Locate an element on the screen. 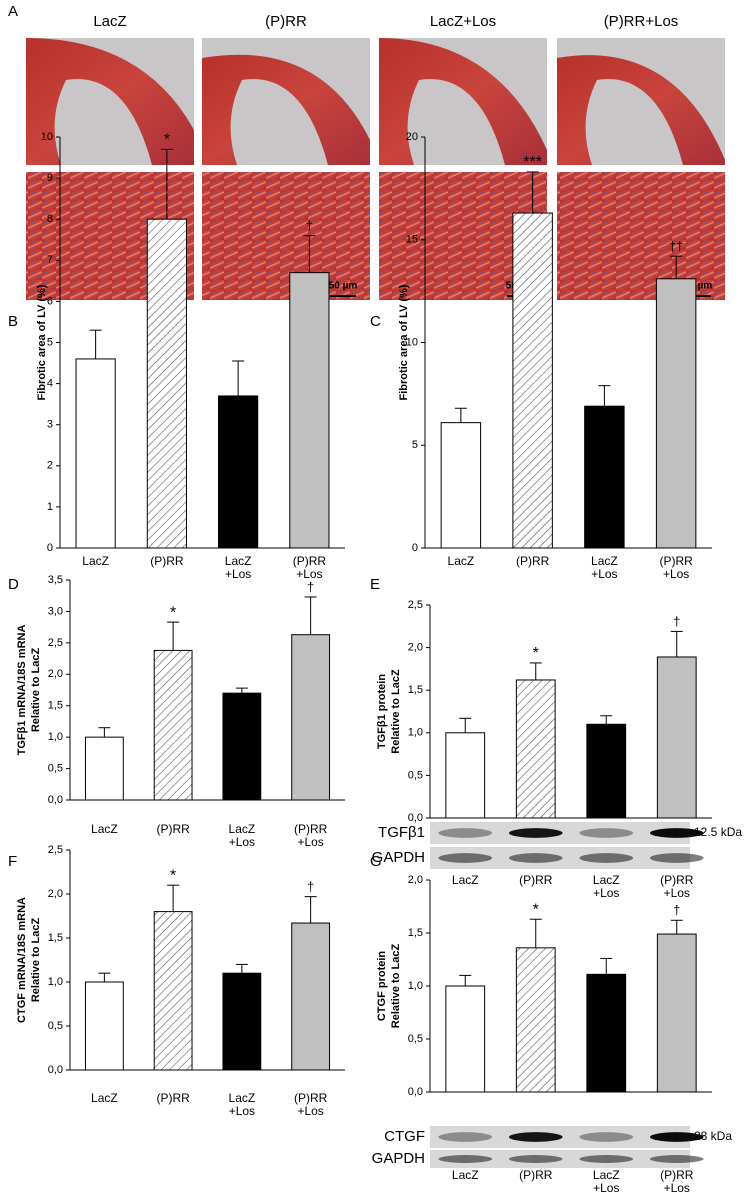 The image size is (748, 1198). y-tick-label: 15 is located at coordinates (412, 240).